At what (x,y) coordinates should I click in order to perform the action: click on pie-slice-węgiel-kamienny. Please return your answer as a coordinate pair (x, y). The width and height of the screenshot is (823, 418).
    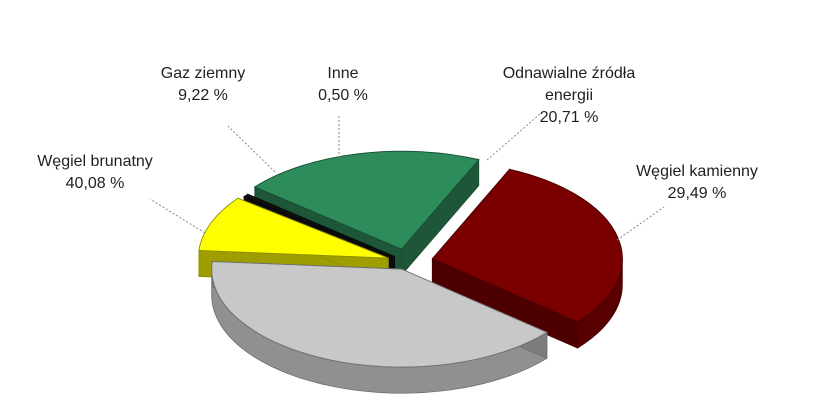
    Looking at the image, I should click on (527, 258).